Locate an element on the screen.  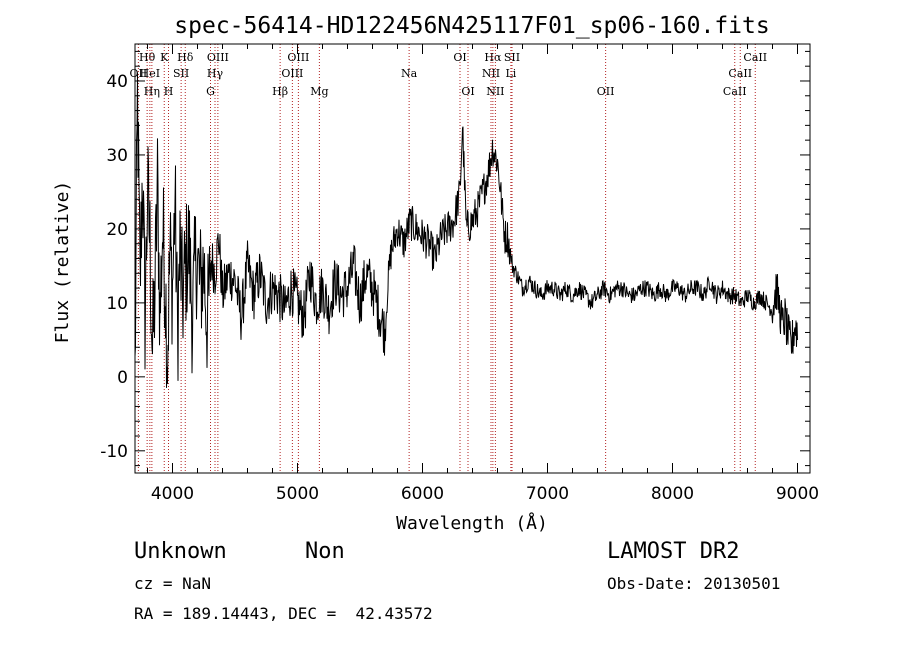
class-label: Unknown is located at coordinates (180, 551).